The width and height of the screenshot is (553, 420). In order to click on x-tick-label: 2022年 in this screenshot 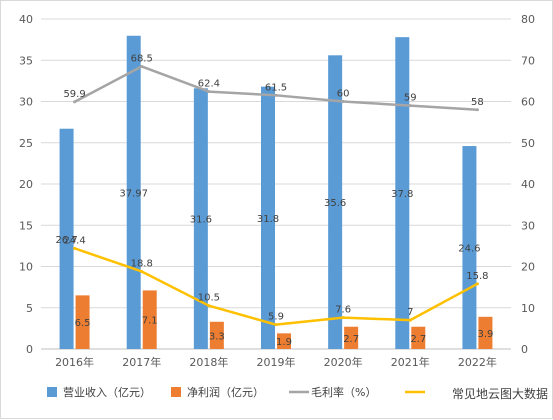, I will do `click(477, 362)`.